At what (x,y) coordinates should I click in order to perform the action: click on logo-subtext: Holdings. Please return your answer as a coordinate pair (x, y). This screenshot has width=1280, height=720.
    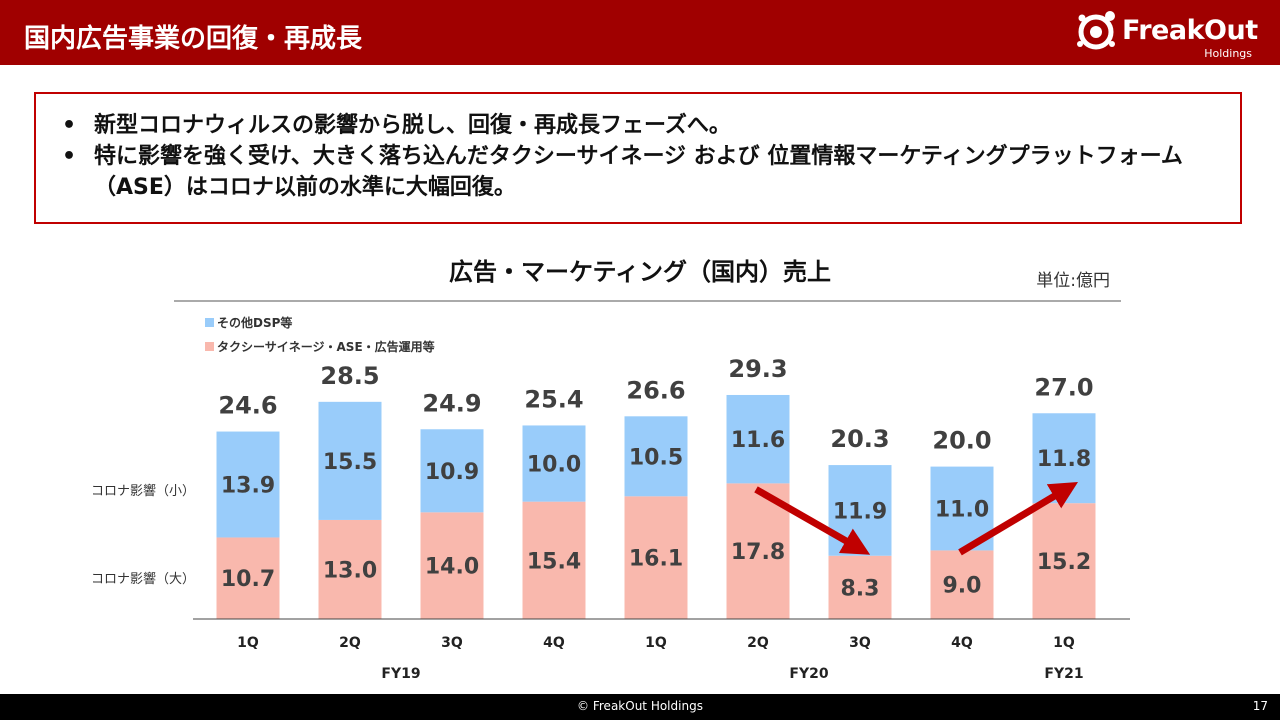
    Looking at the image, I should click on (1228, 53).